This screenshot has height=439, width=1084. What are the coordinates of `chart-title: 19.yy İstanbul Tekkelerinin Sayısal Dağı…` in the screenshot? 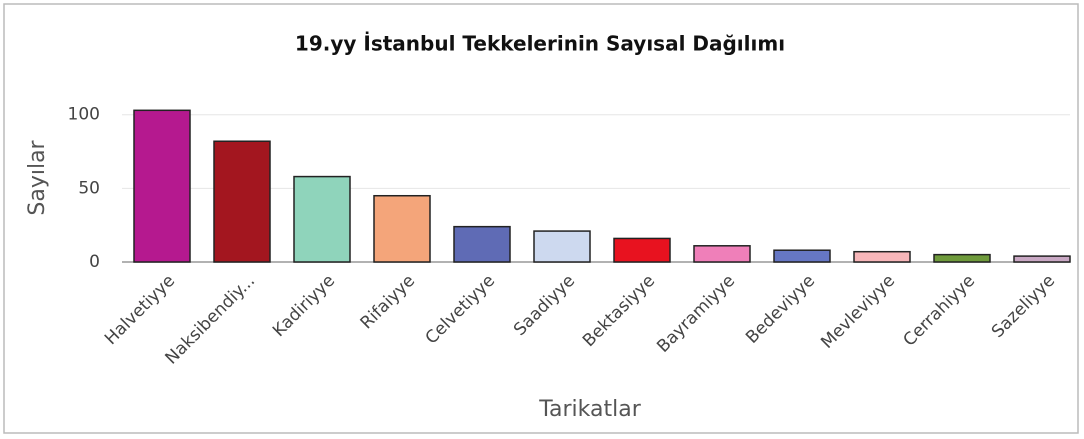 It's located at (540, 44).